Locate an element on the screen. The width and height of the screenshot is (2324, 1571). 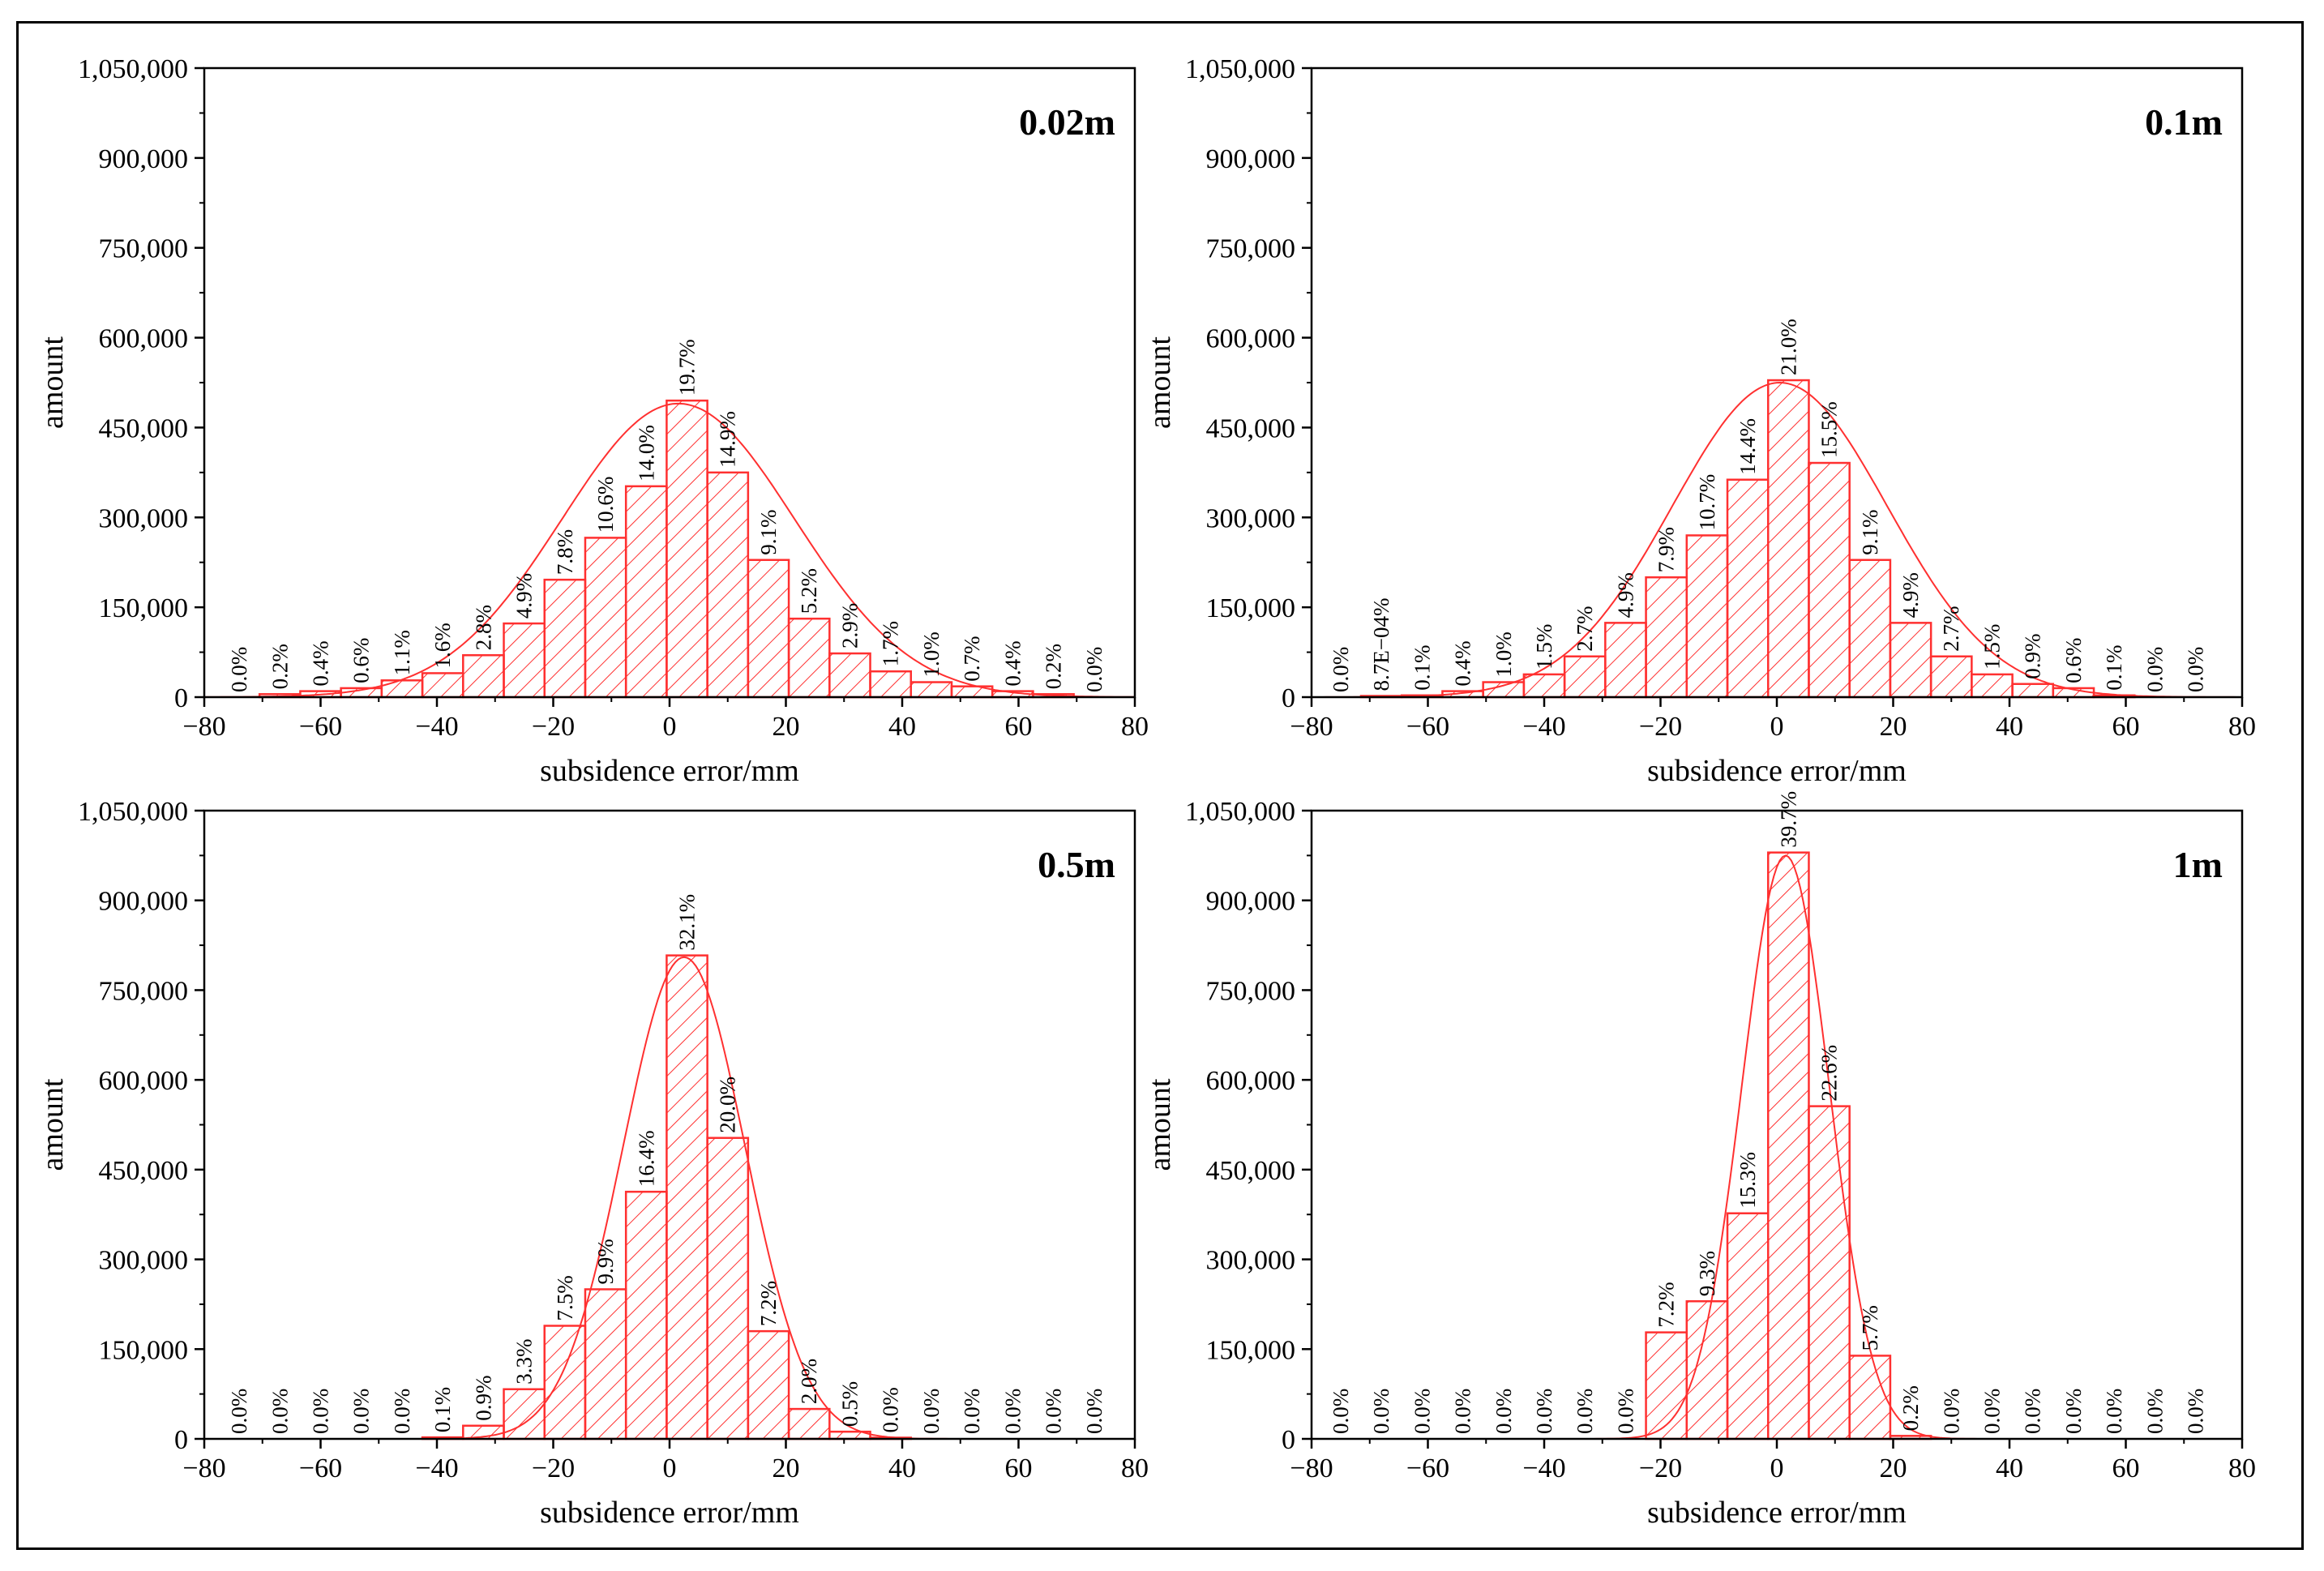
panel-resolution-label: 0.5m is located at coordinates (1076, 864).